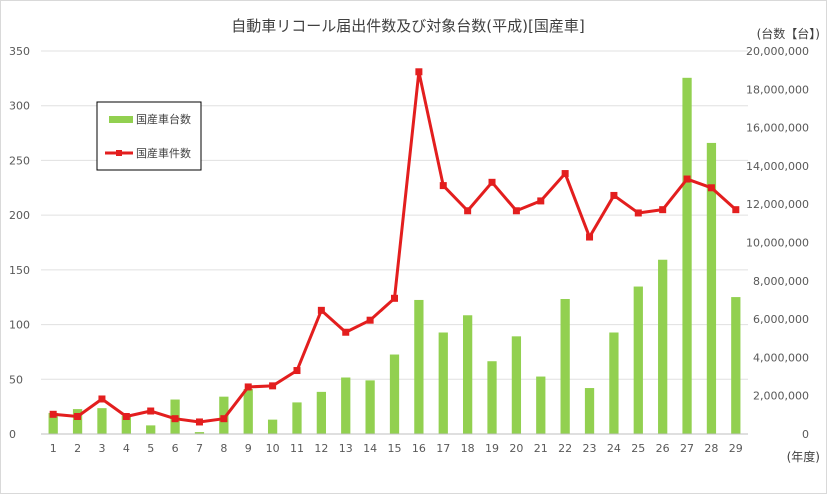 This screenshot has width=827, height=495. What do you see at coordinates (297, 448) in the screenshot?
I see `x-tick-label: 11` at bounding box center [297, 448].